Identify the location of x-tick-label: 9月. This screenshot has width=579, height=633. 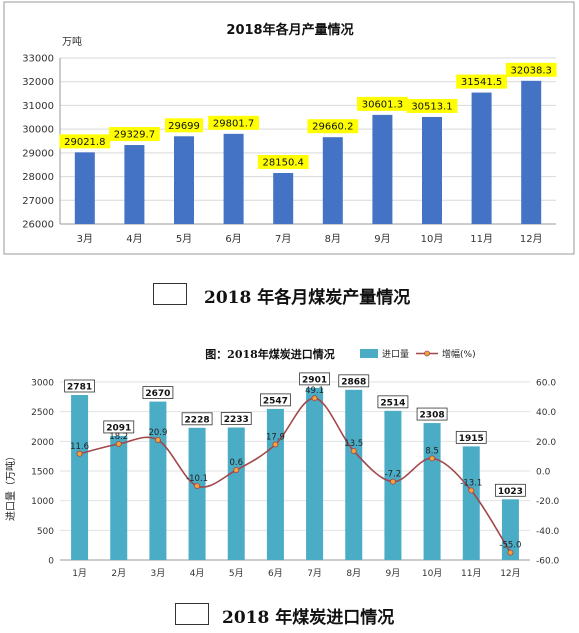
(393, 573).